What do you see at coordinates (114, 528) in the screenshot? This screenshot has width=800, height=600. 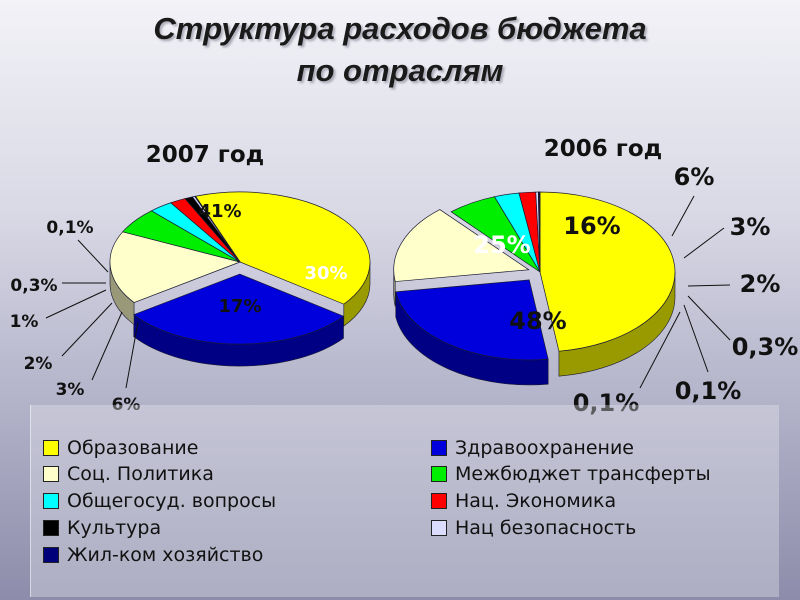 I see `legend-label: Культура` at bounding box center [114, 528].